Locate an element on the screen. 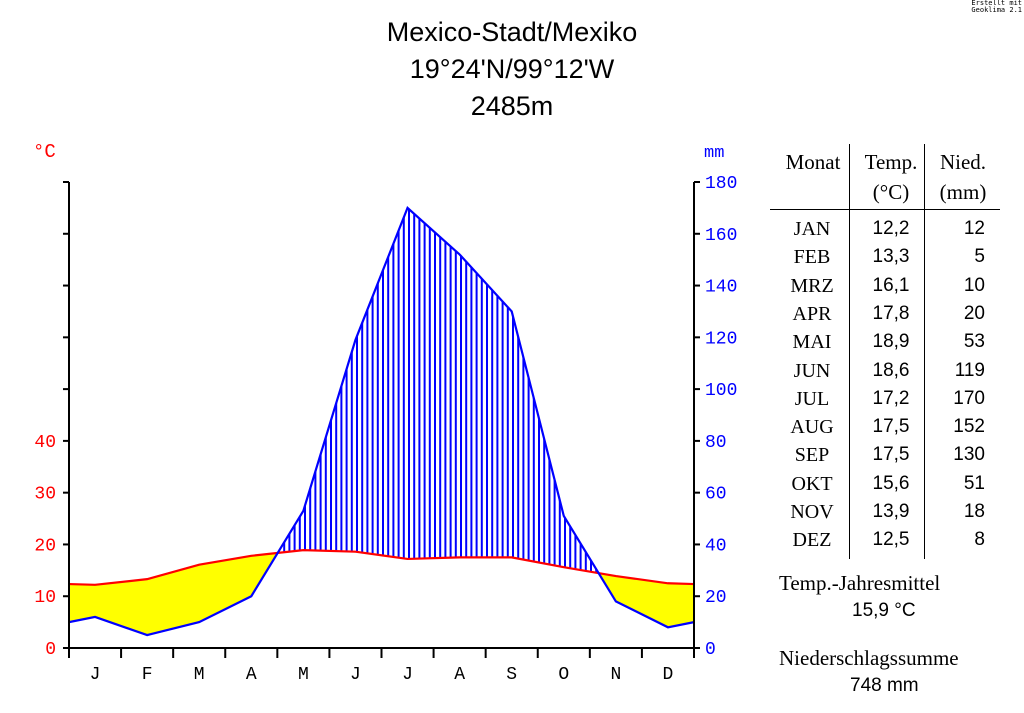  month-cell: APR is located at coordinates (812, 313).